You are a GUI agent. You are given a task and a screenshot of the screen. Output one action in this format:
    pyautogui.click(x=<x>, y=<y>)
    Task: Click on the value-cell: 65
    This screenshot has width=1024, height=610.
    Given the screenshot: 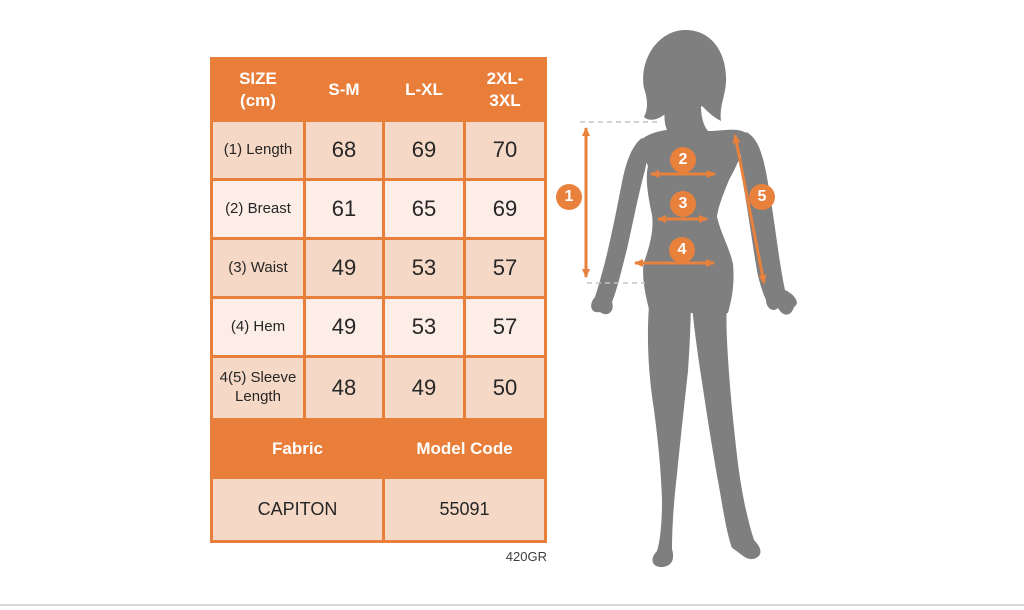 What is the action you would take?
    pyautogui.click(x=425, y=210)
    